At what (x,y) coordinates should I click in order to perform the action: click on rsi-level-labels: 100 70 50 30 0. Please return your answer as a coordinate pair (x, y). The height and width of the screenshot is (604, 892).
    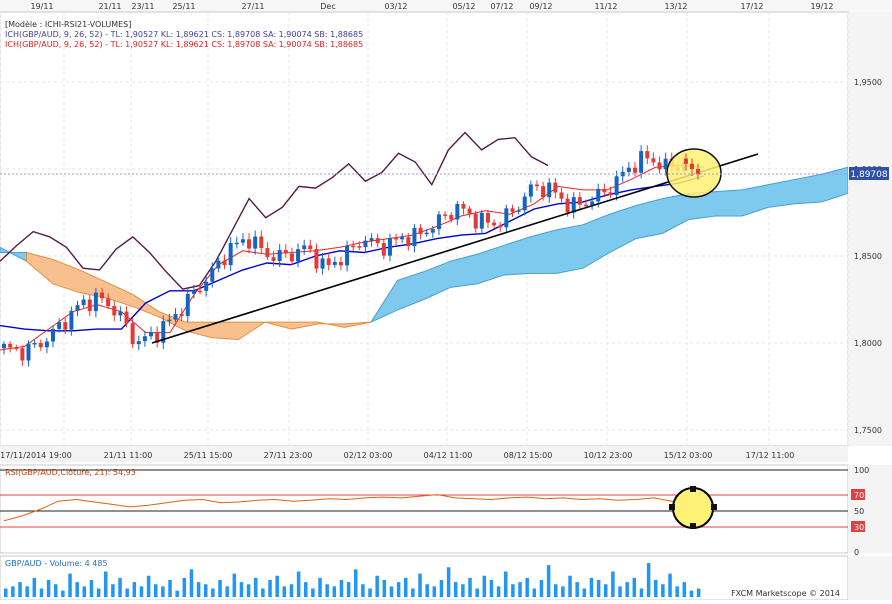
    Looking at the image, I should click on (860, 511).